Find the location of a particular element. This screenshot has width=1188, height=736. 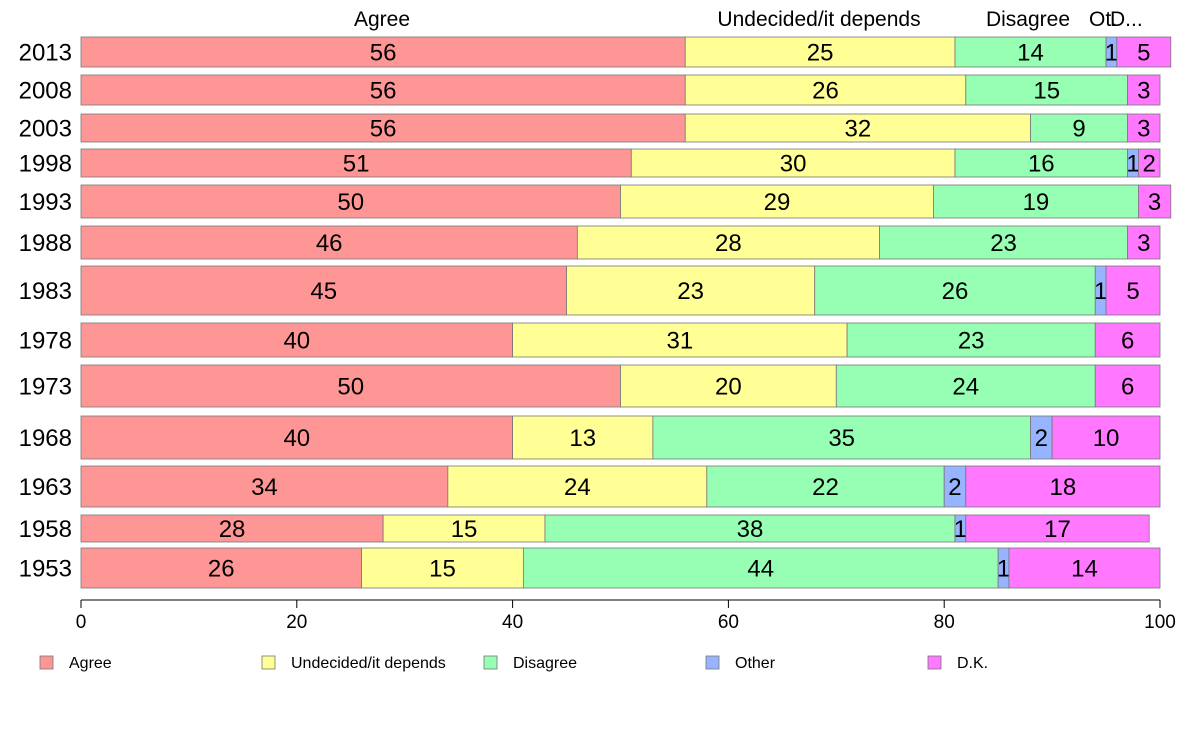

bar-row-1963: 1963 34 24 22 2 18 is located at coordinates (590, 486).